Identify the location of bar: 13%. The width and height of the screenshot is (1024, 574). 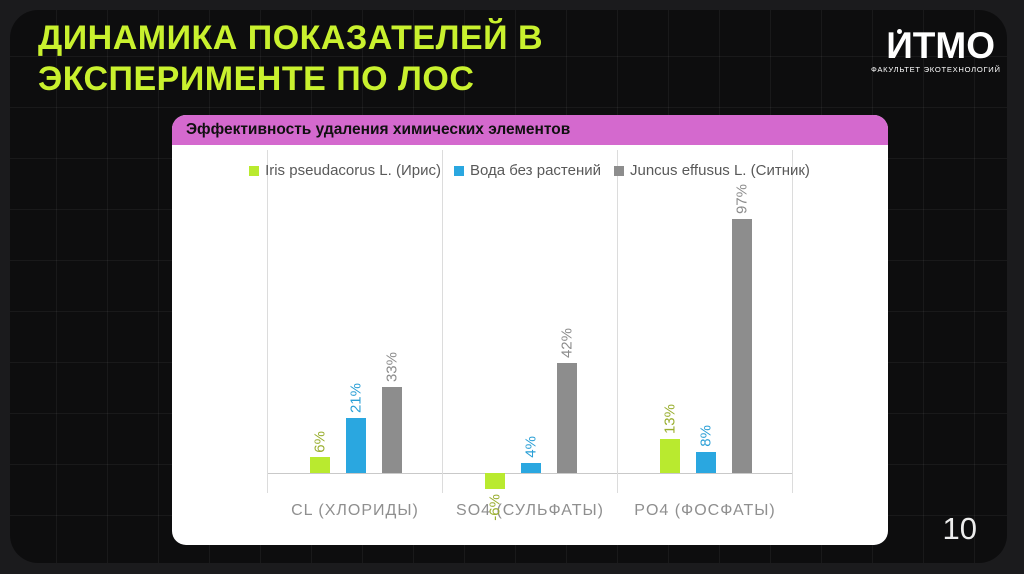
(669, 438).